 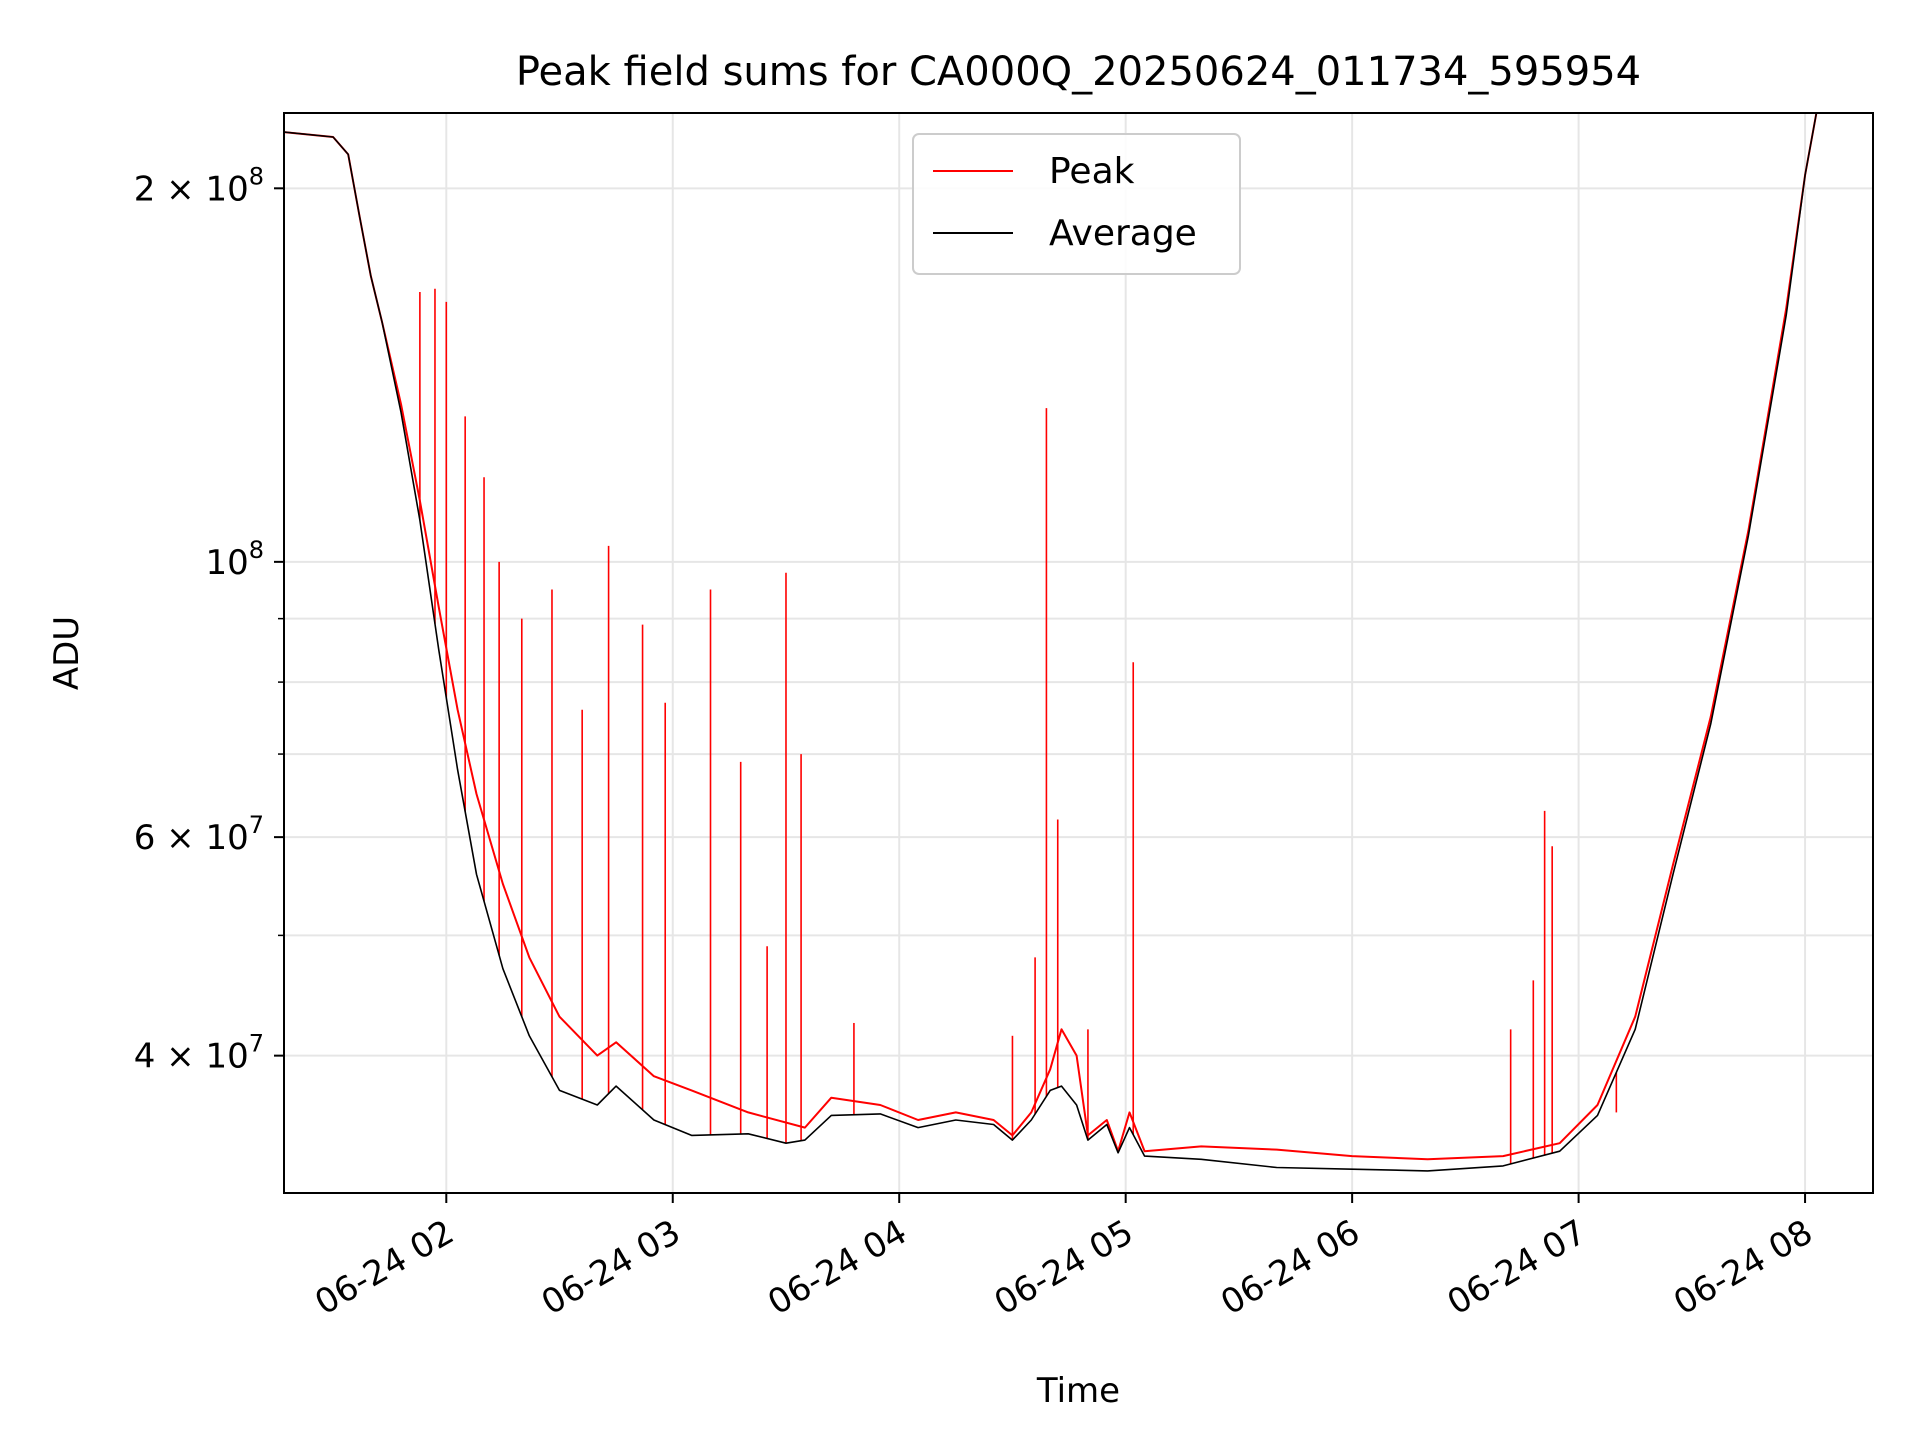 I want to click on x-axis-label: Time, so click(x=1078, y=1391).